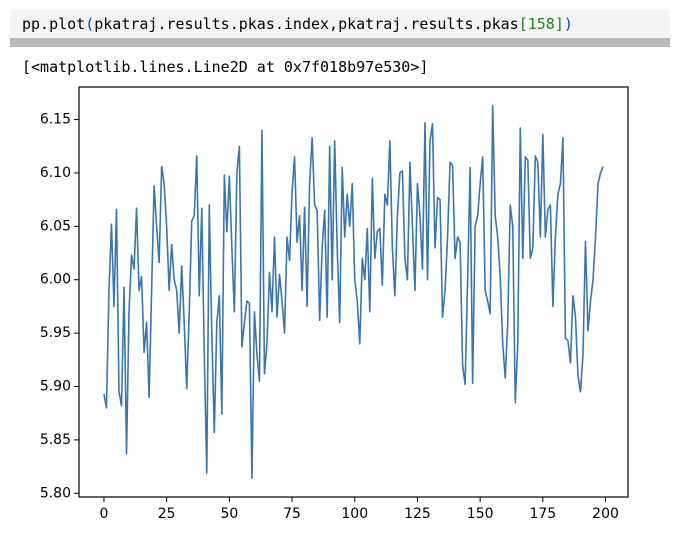  What do you see at coordinates (480, 514) in the screenshot?
I see `x-tick-label: 150` at bounding box center [480, 514].